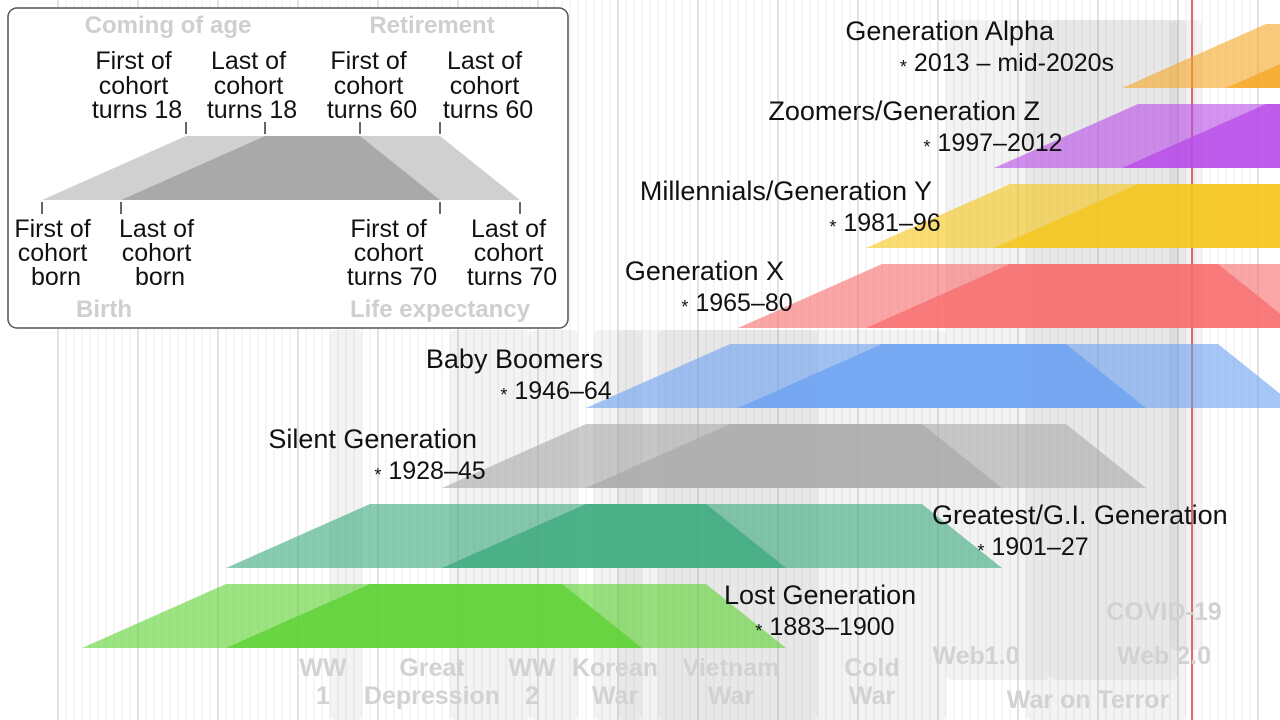 The image size is (1280, 720). I want to click on generation-name: Baby Boomers, so click(514, 359).